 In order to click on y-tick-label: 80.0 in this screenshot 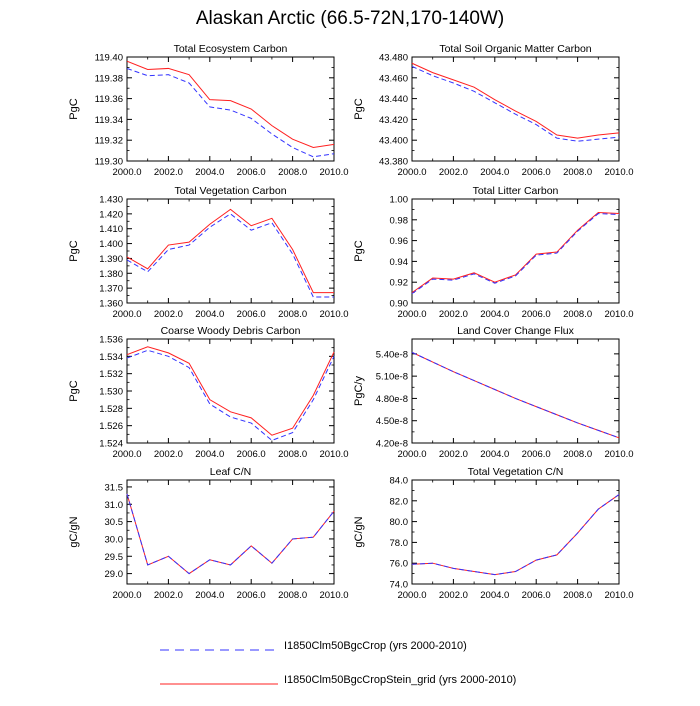, I will do `click(399, 522)`.